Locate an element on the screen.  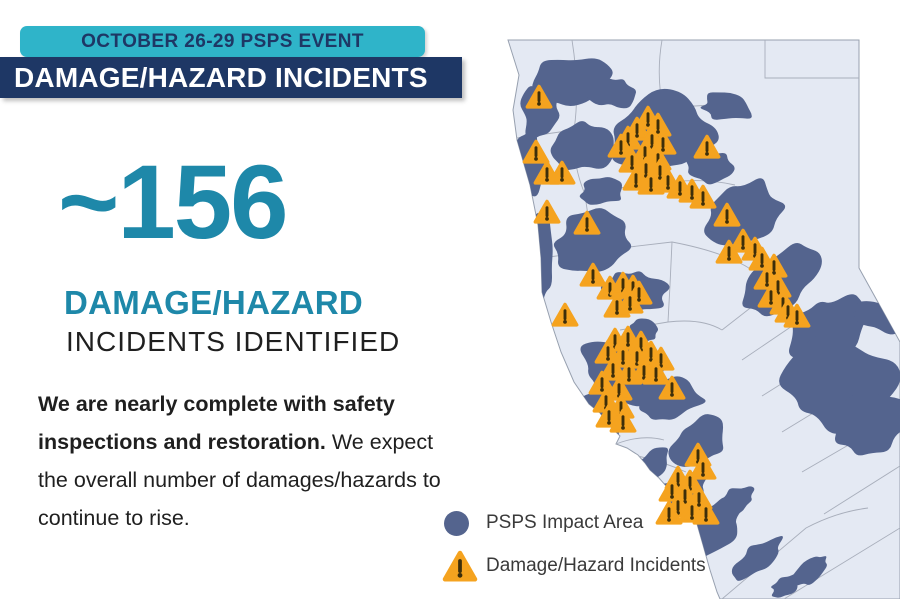
legend-row-impact-area: PSPS Impact Area is located at coordinates (575, 523).